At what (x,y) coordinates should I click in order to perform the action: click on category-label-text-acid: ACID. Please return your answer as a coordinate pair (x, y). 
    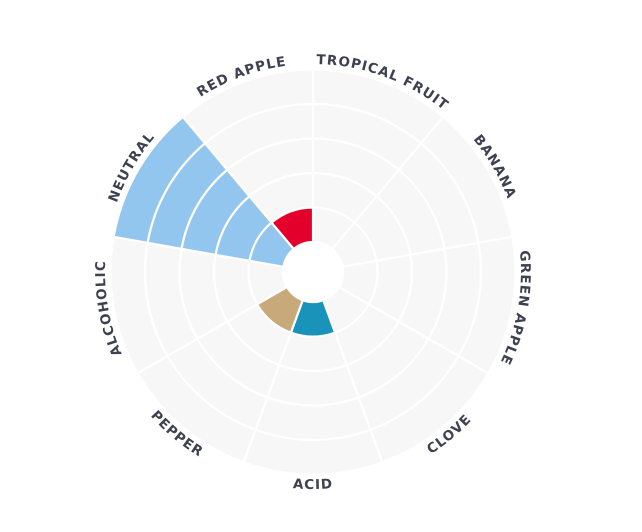
    Looking at the image, I should click on (312, 484).